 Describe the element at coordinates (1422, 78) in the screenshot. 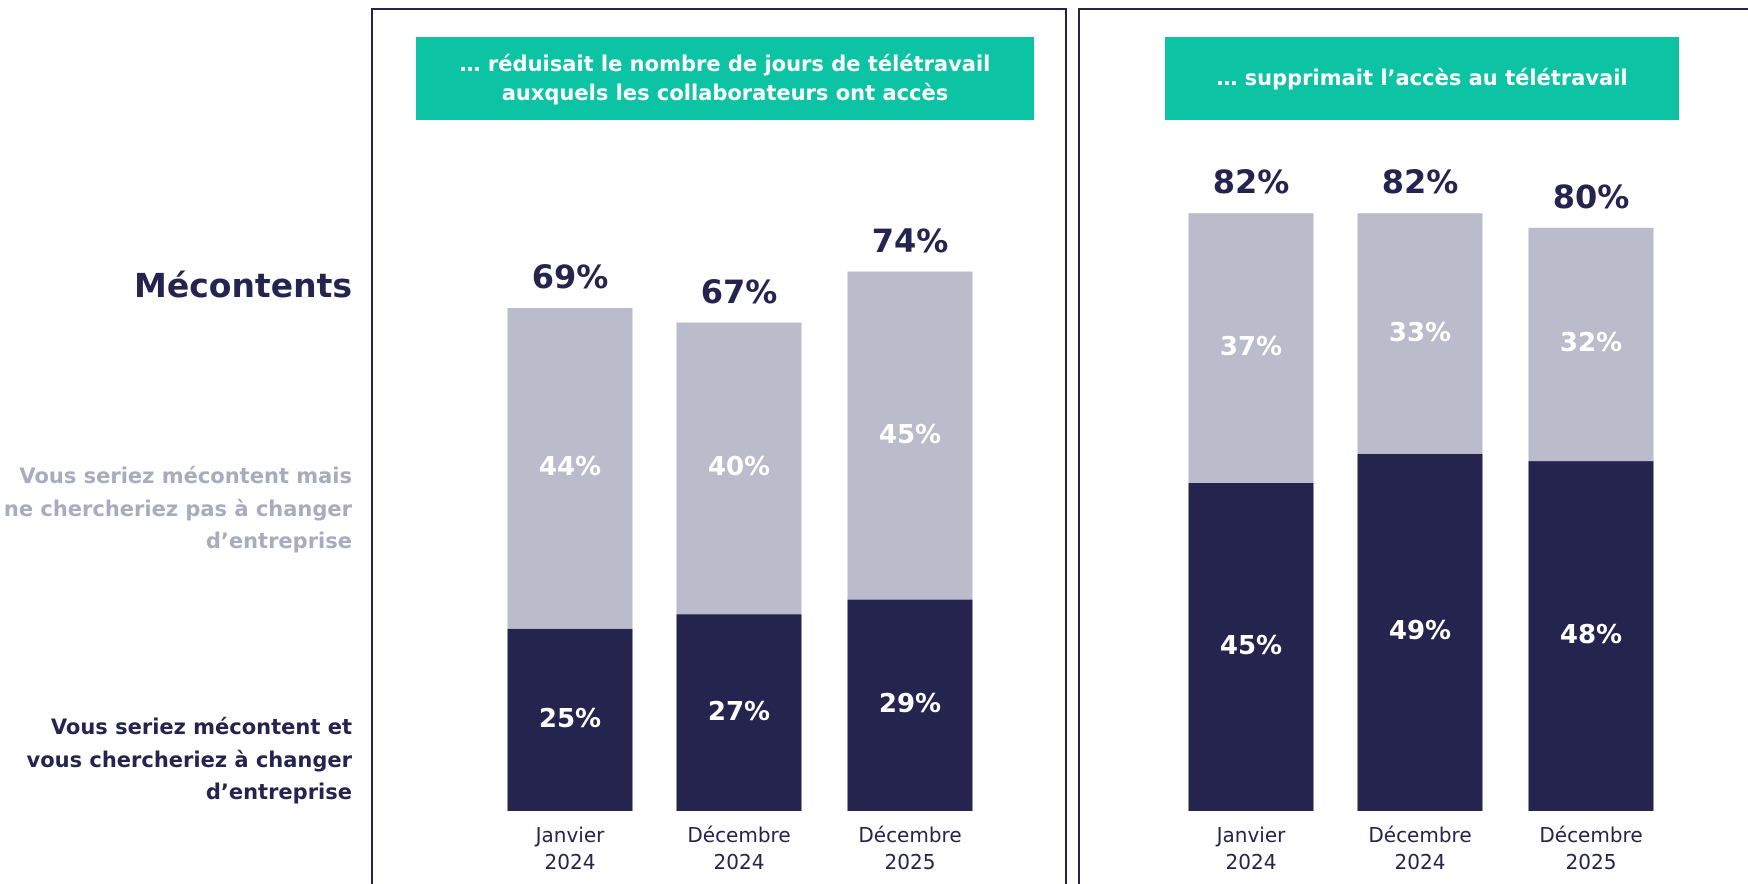

I see `panel-title: … supprimait l’accès au télétravail` at that location.